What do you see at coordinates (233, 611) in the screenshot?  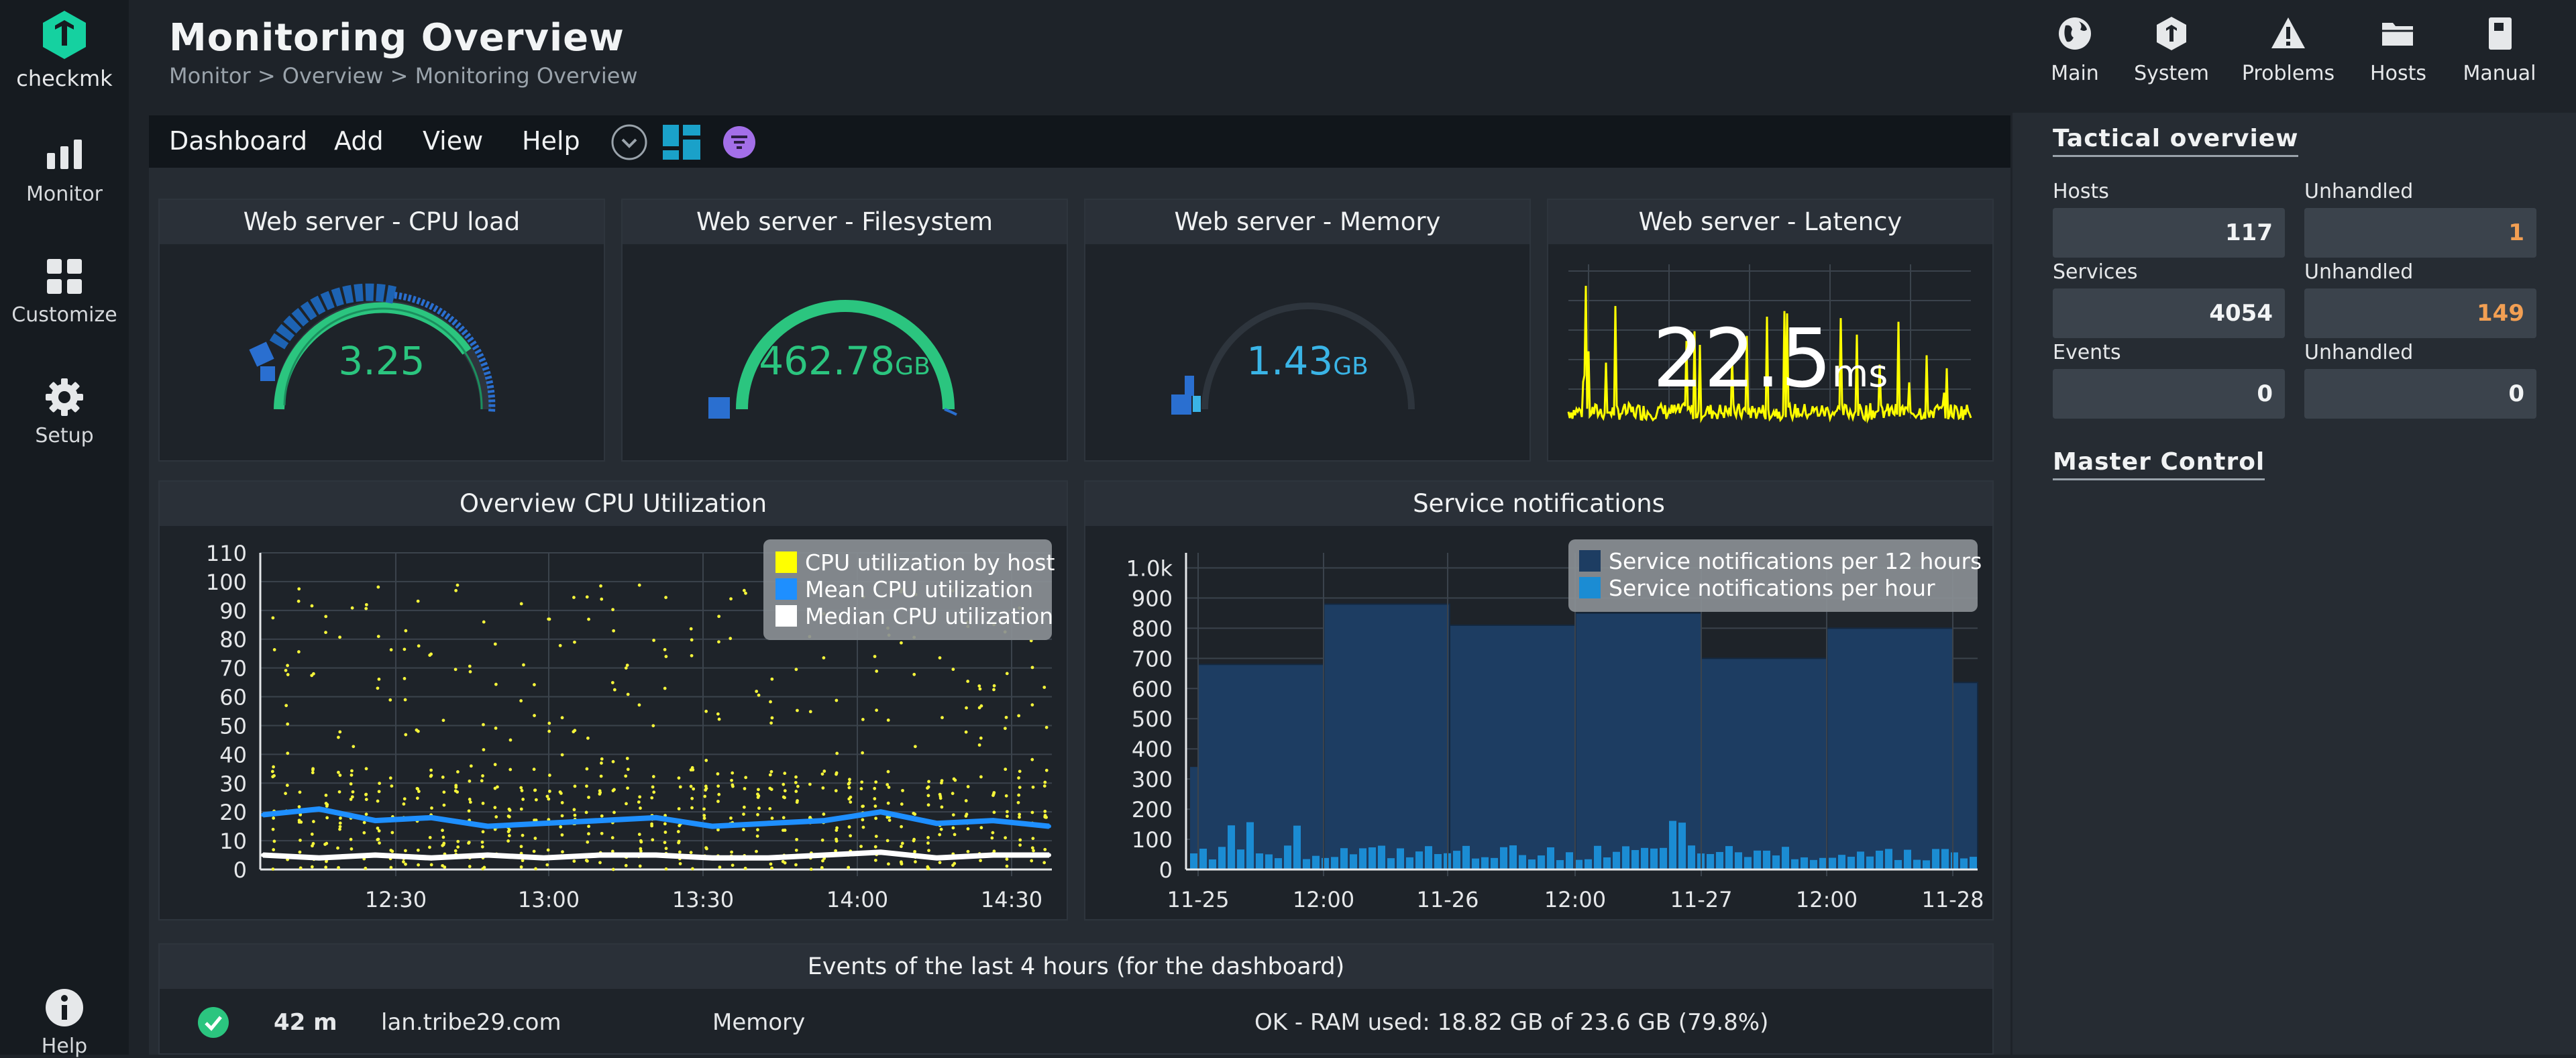 I see `cpu-ytick-label: 90` at bounding box center [233, 611].